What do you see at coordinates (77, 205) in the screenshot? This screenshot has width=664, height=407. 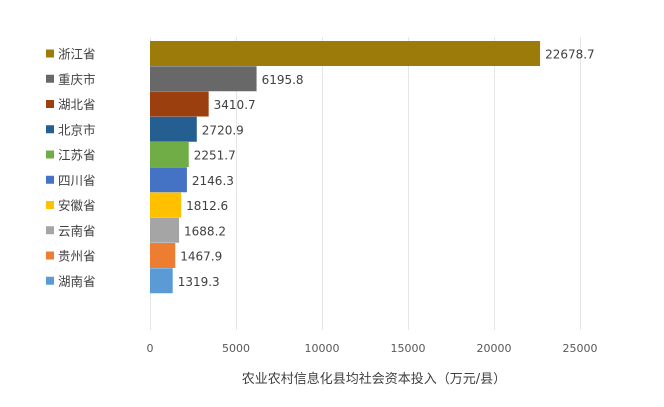 I see `category-label: 安徽省` at bounding box center [77, 205].